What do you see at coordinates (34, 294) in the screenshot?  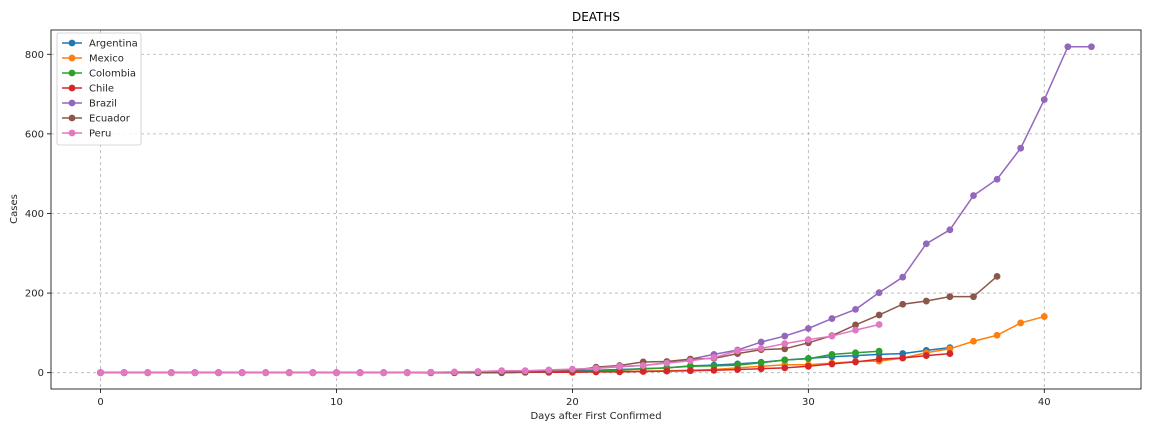 I see `y-tick-label: 200` at bounding box center [34, 294].